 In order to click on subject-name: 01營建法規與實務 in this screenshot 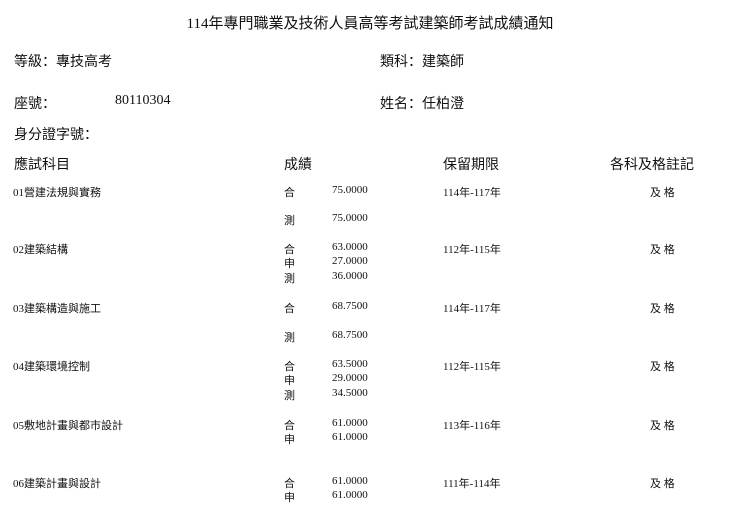, I will do `click(57, 193)`.